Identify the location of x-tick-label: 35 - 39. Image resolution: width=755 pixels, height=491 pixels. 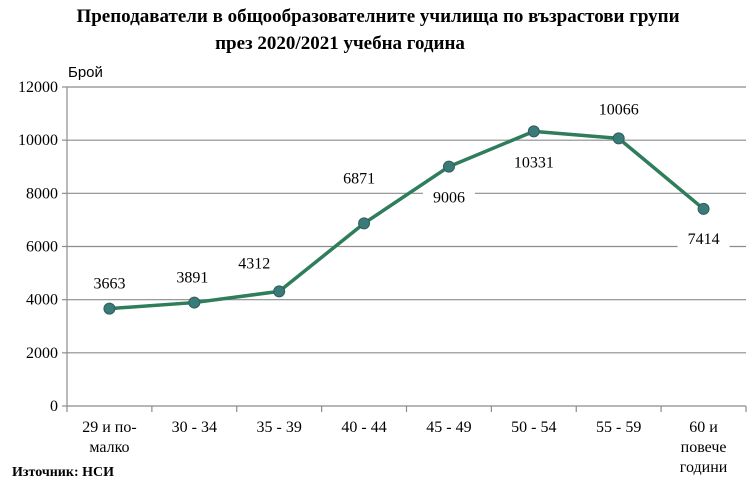
(279, 427).